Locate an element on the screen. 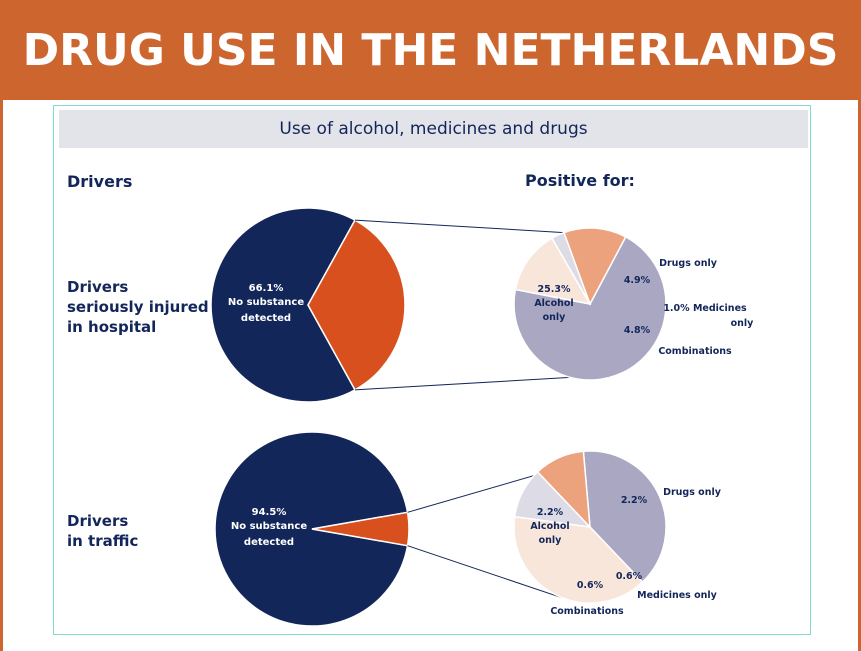 This screenshot has height=651, width=861. row-label-hospital: Drivers seriously injured in hospital is located at coordinates (138, 307).